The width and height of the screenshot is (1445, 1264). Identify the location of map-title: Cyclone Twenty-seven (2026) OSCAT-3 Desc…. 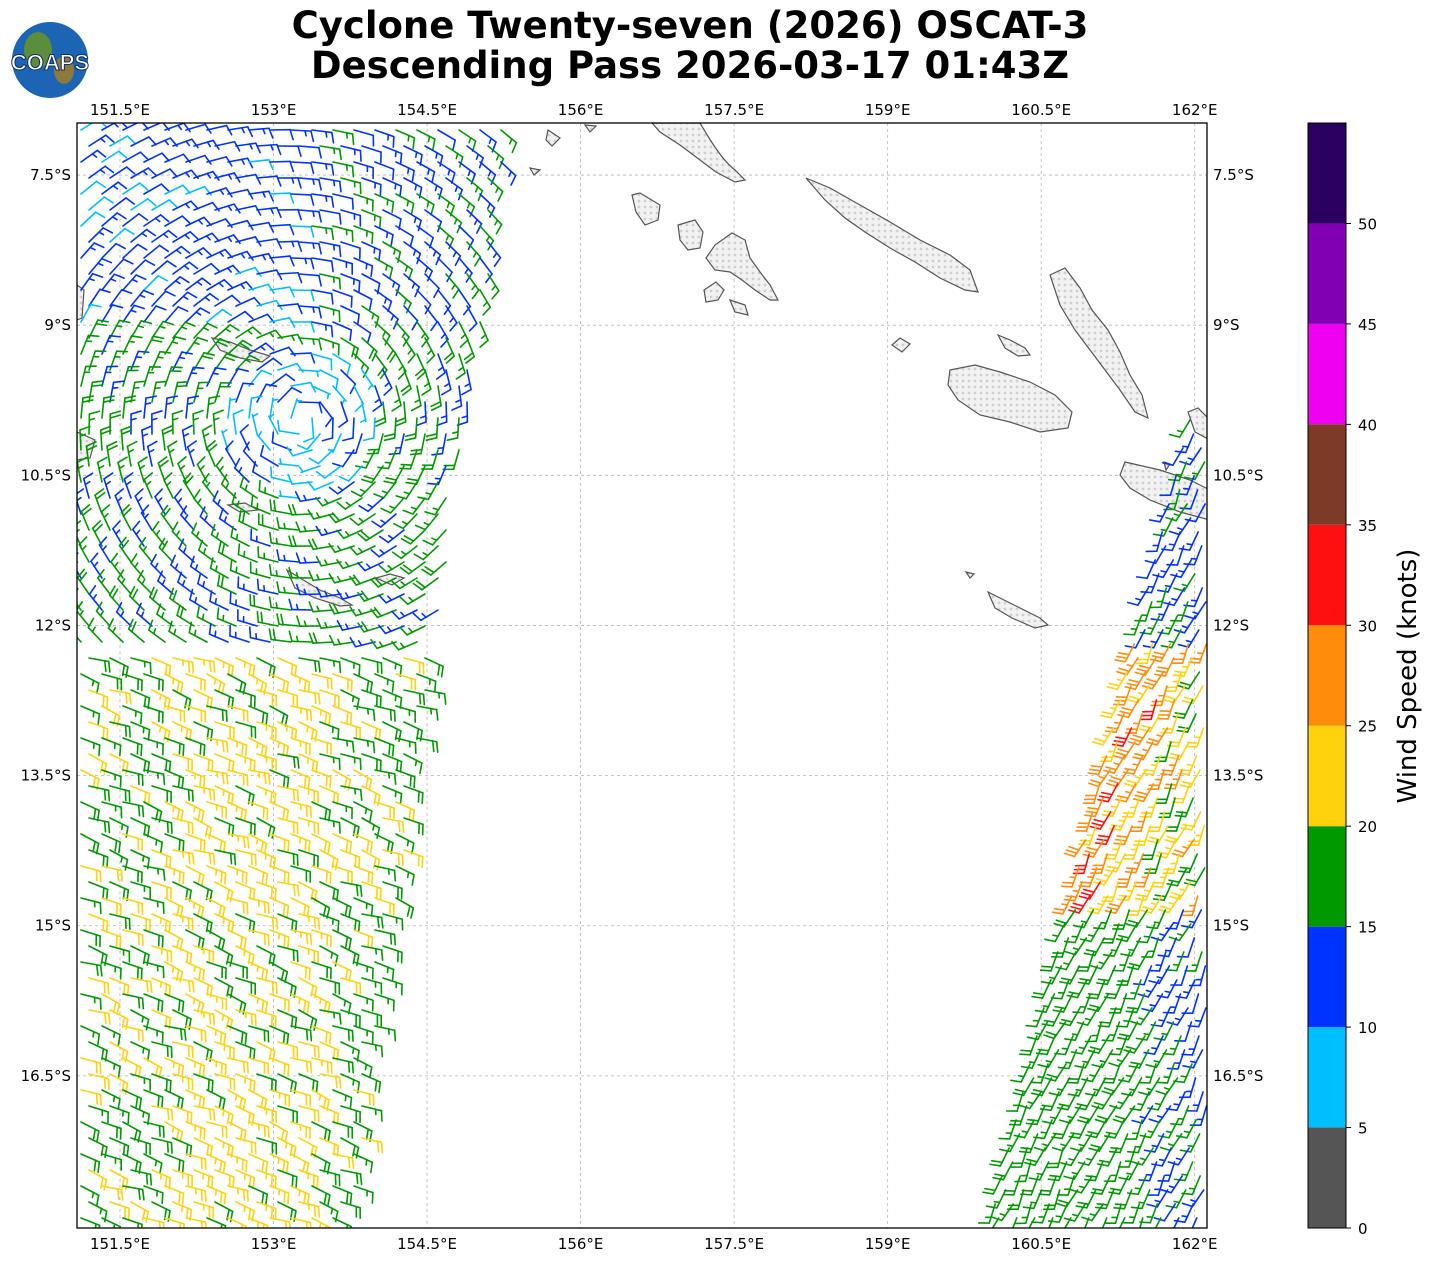
(690, 46).